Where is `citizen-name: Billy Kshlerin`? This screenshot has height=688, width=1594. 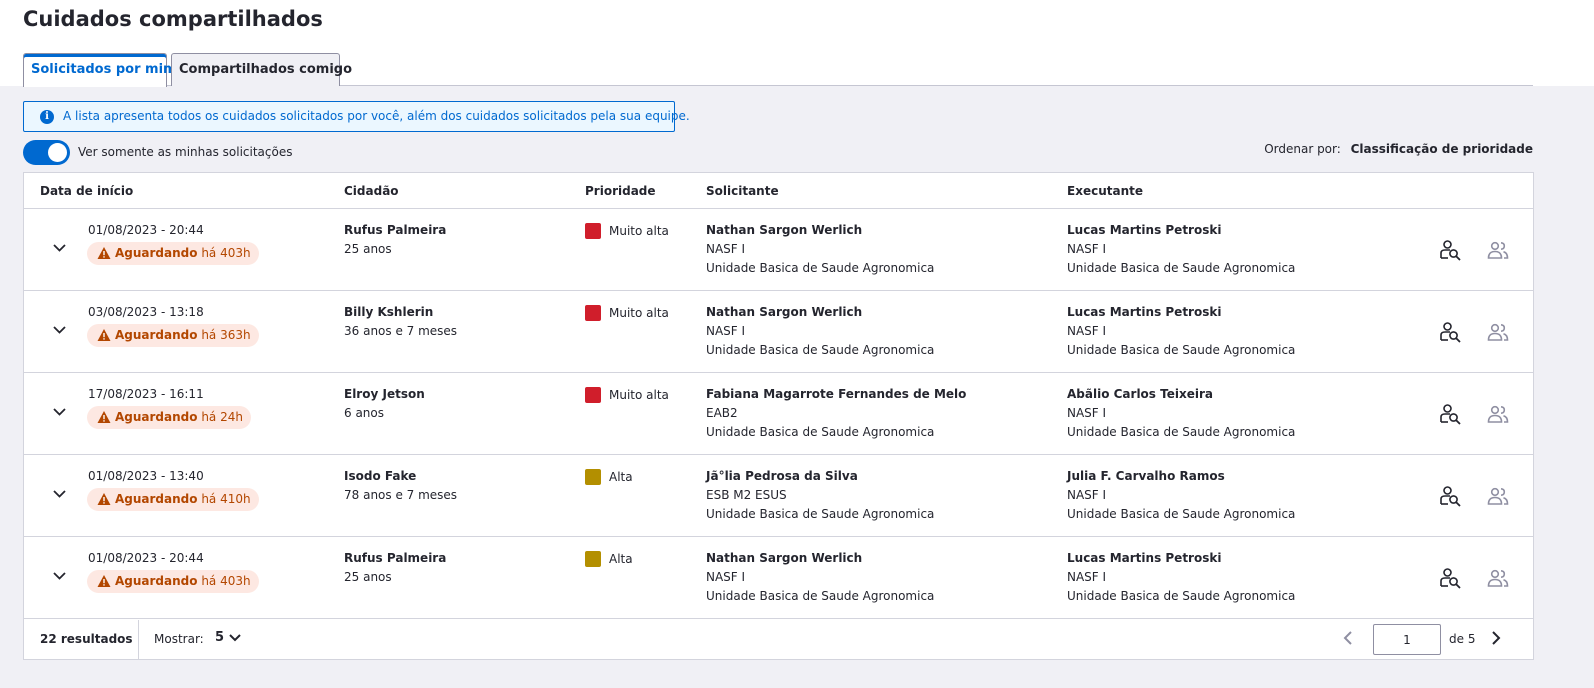
citizen-name: Billy Kshlerin is located at coordinates (389, 312).